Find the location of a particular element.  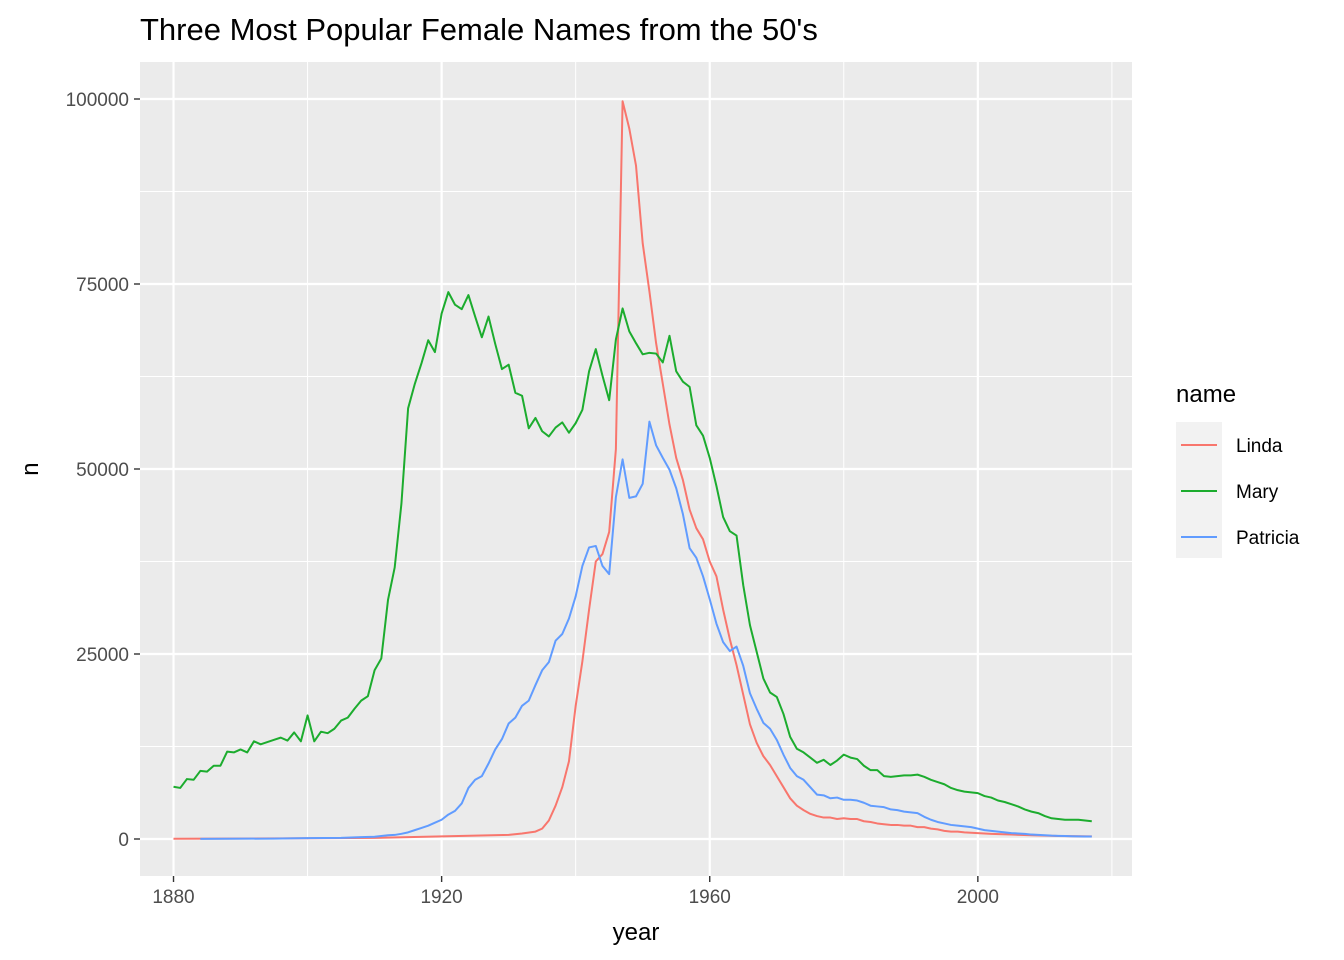

y-tick-label: 0 is located at coordinates (123, 840).